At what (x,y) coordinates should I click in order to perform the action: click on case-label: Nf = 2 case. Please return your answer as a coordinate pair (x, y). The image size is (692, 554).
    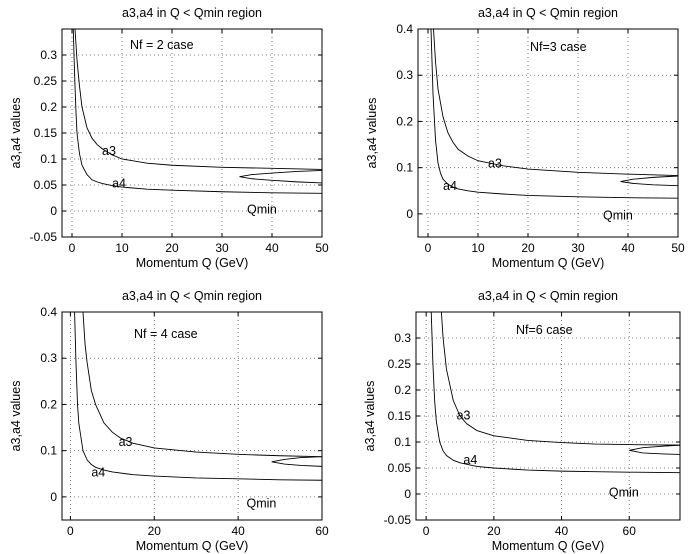
    Looking at the image, I should click on (162, 45).